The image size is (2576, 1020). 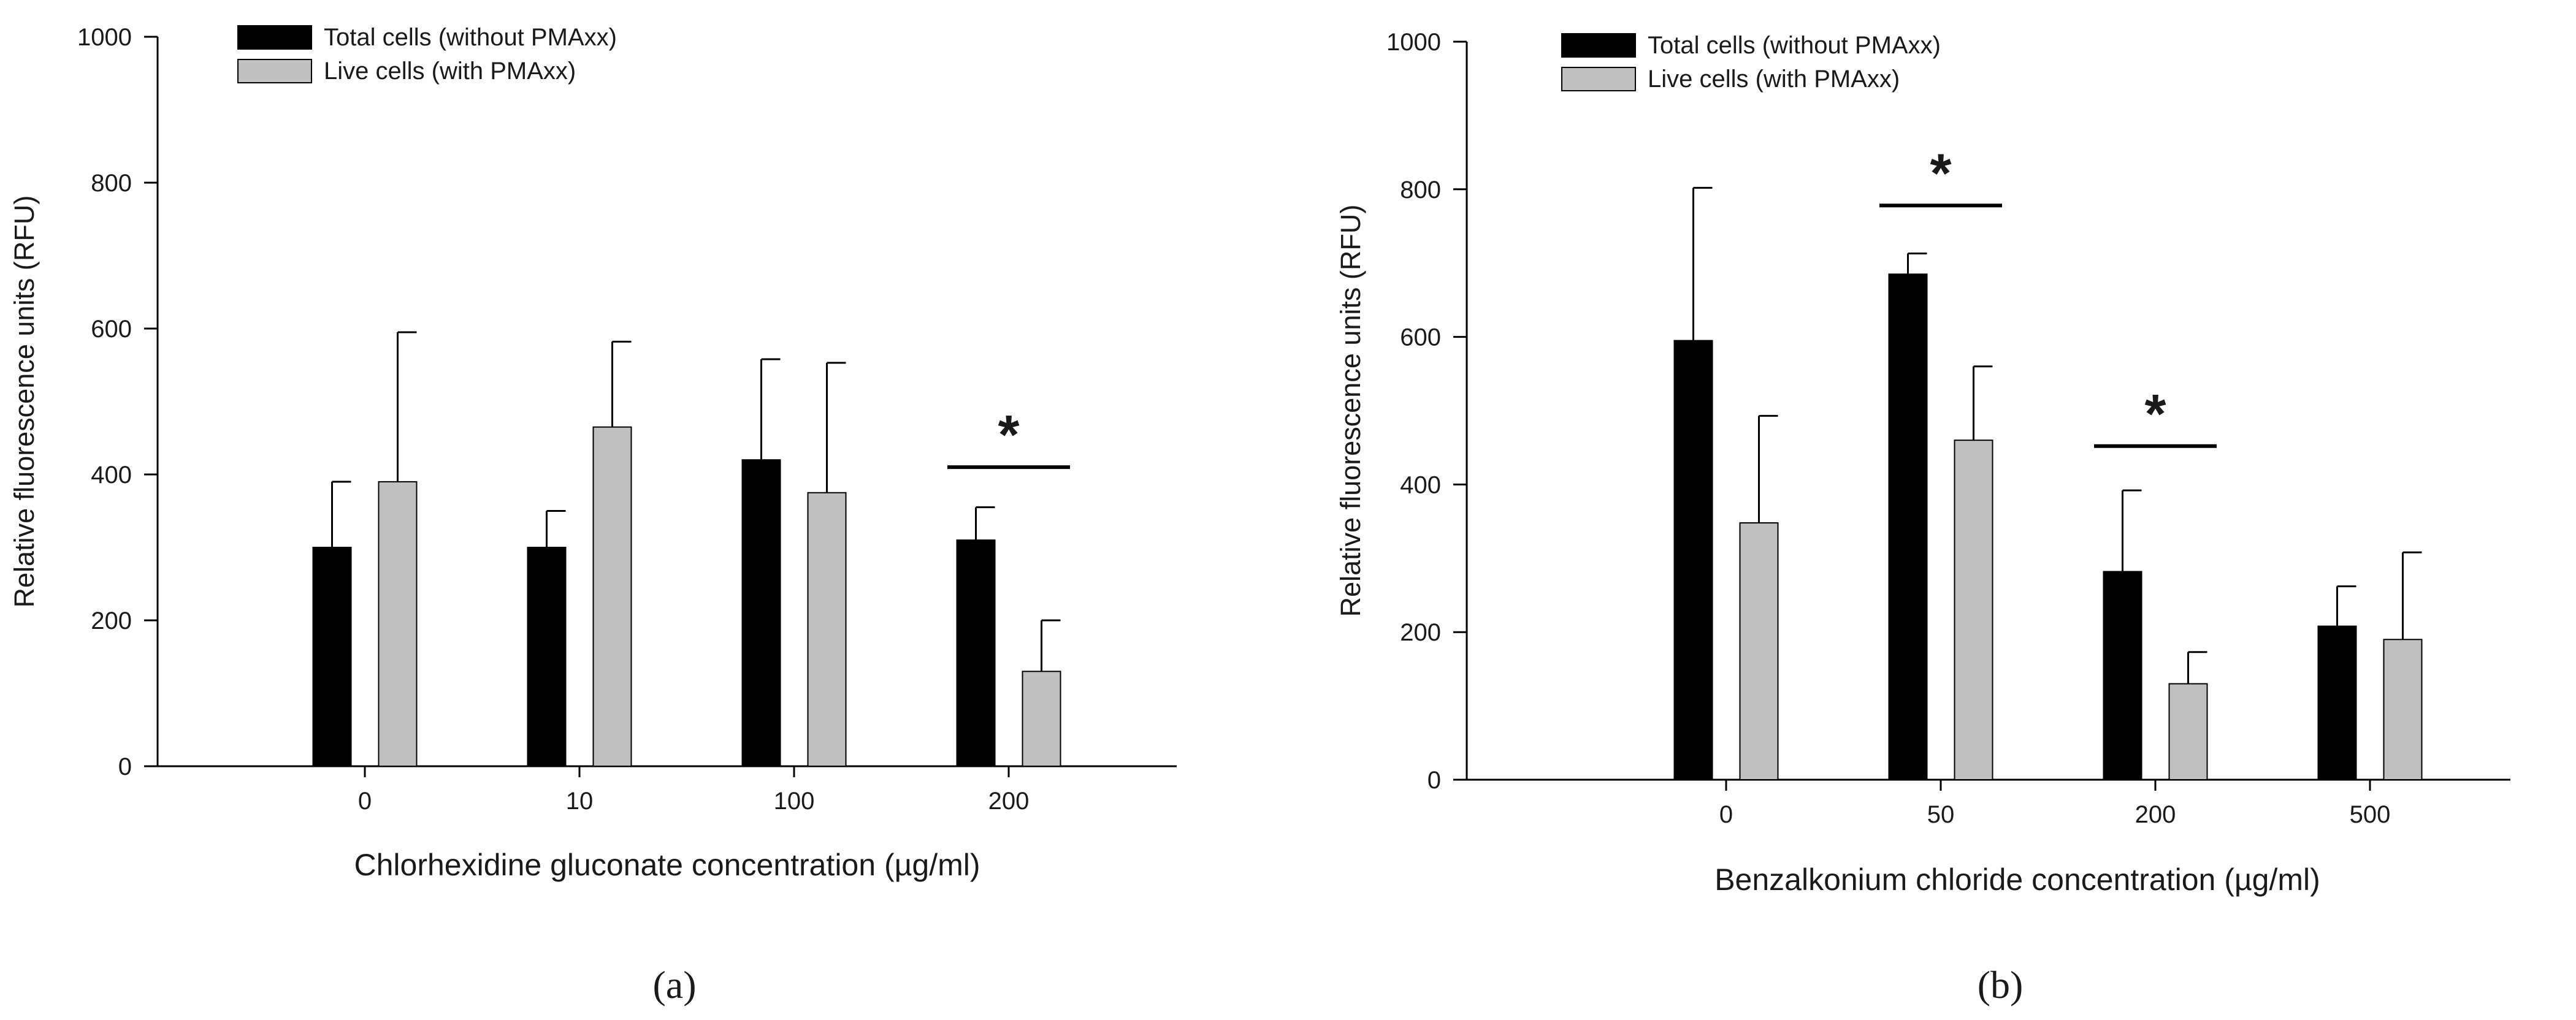 What do you see at coordinates (674, 985) in the screenshot?
I see `panel-label: (a)` at bounding box center [674, 985].